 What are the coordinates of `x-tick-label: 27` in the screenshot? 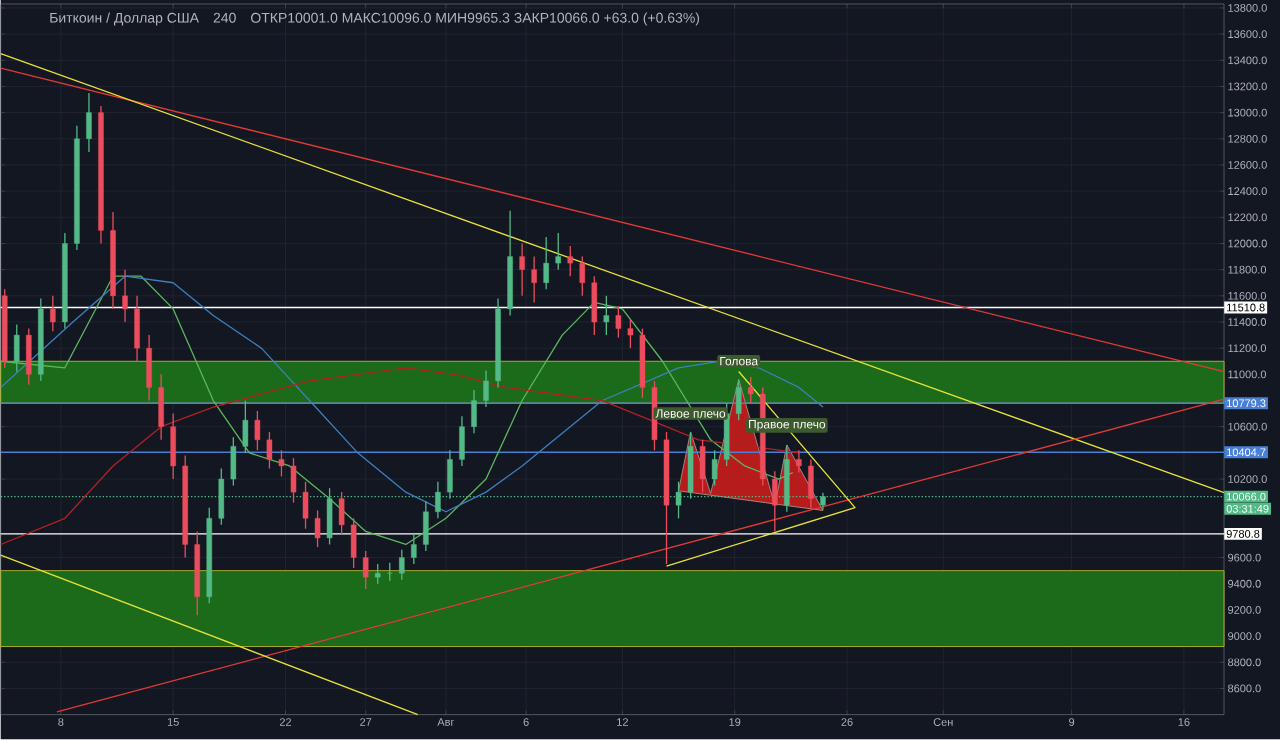 It's located at (366, 722).